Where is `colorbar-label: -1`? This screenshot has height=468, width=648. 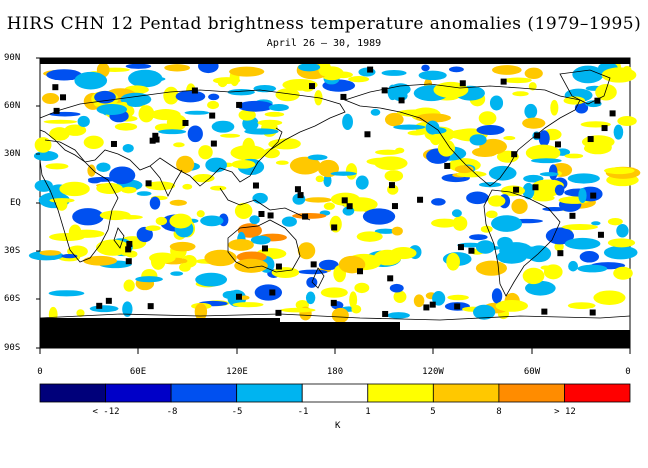
colorbar-label: -1 is located at coordinates (303, 412).